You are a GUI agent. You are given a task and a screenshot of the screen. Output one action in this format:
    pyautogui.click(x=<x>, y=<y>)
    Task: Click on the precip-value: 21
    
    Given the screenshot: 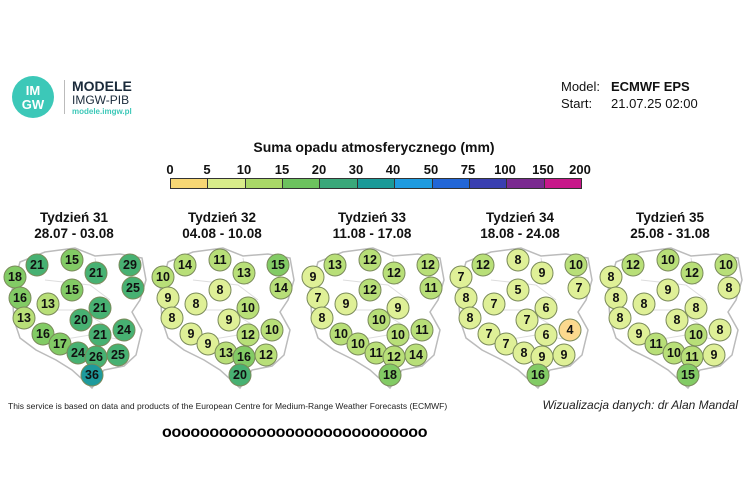 What is the action you would take?
    pyautogui.click(x=96, y=272)
    